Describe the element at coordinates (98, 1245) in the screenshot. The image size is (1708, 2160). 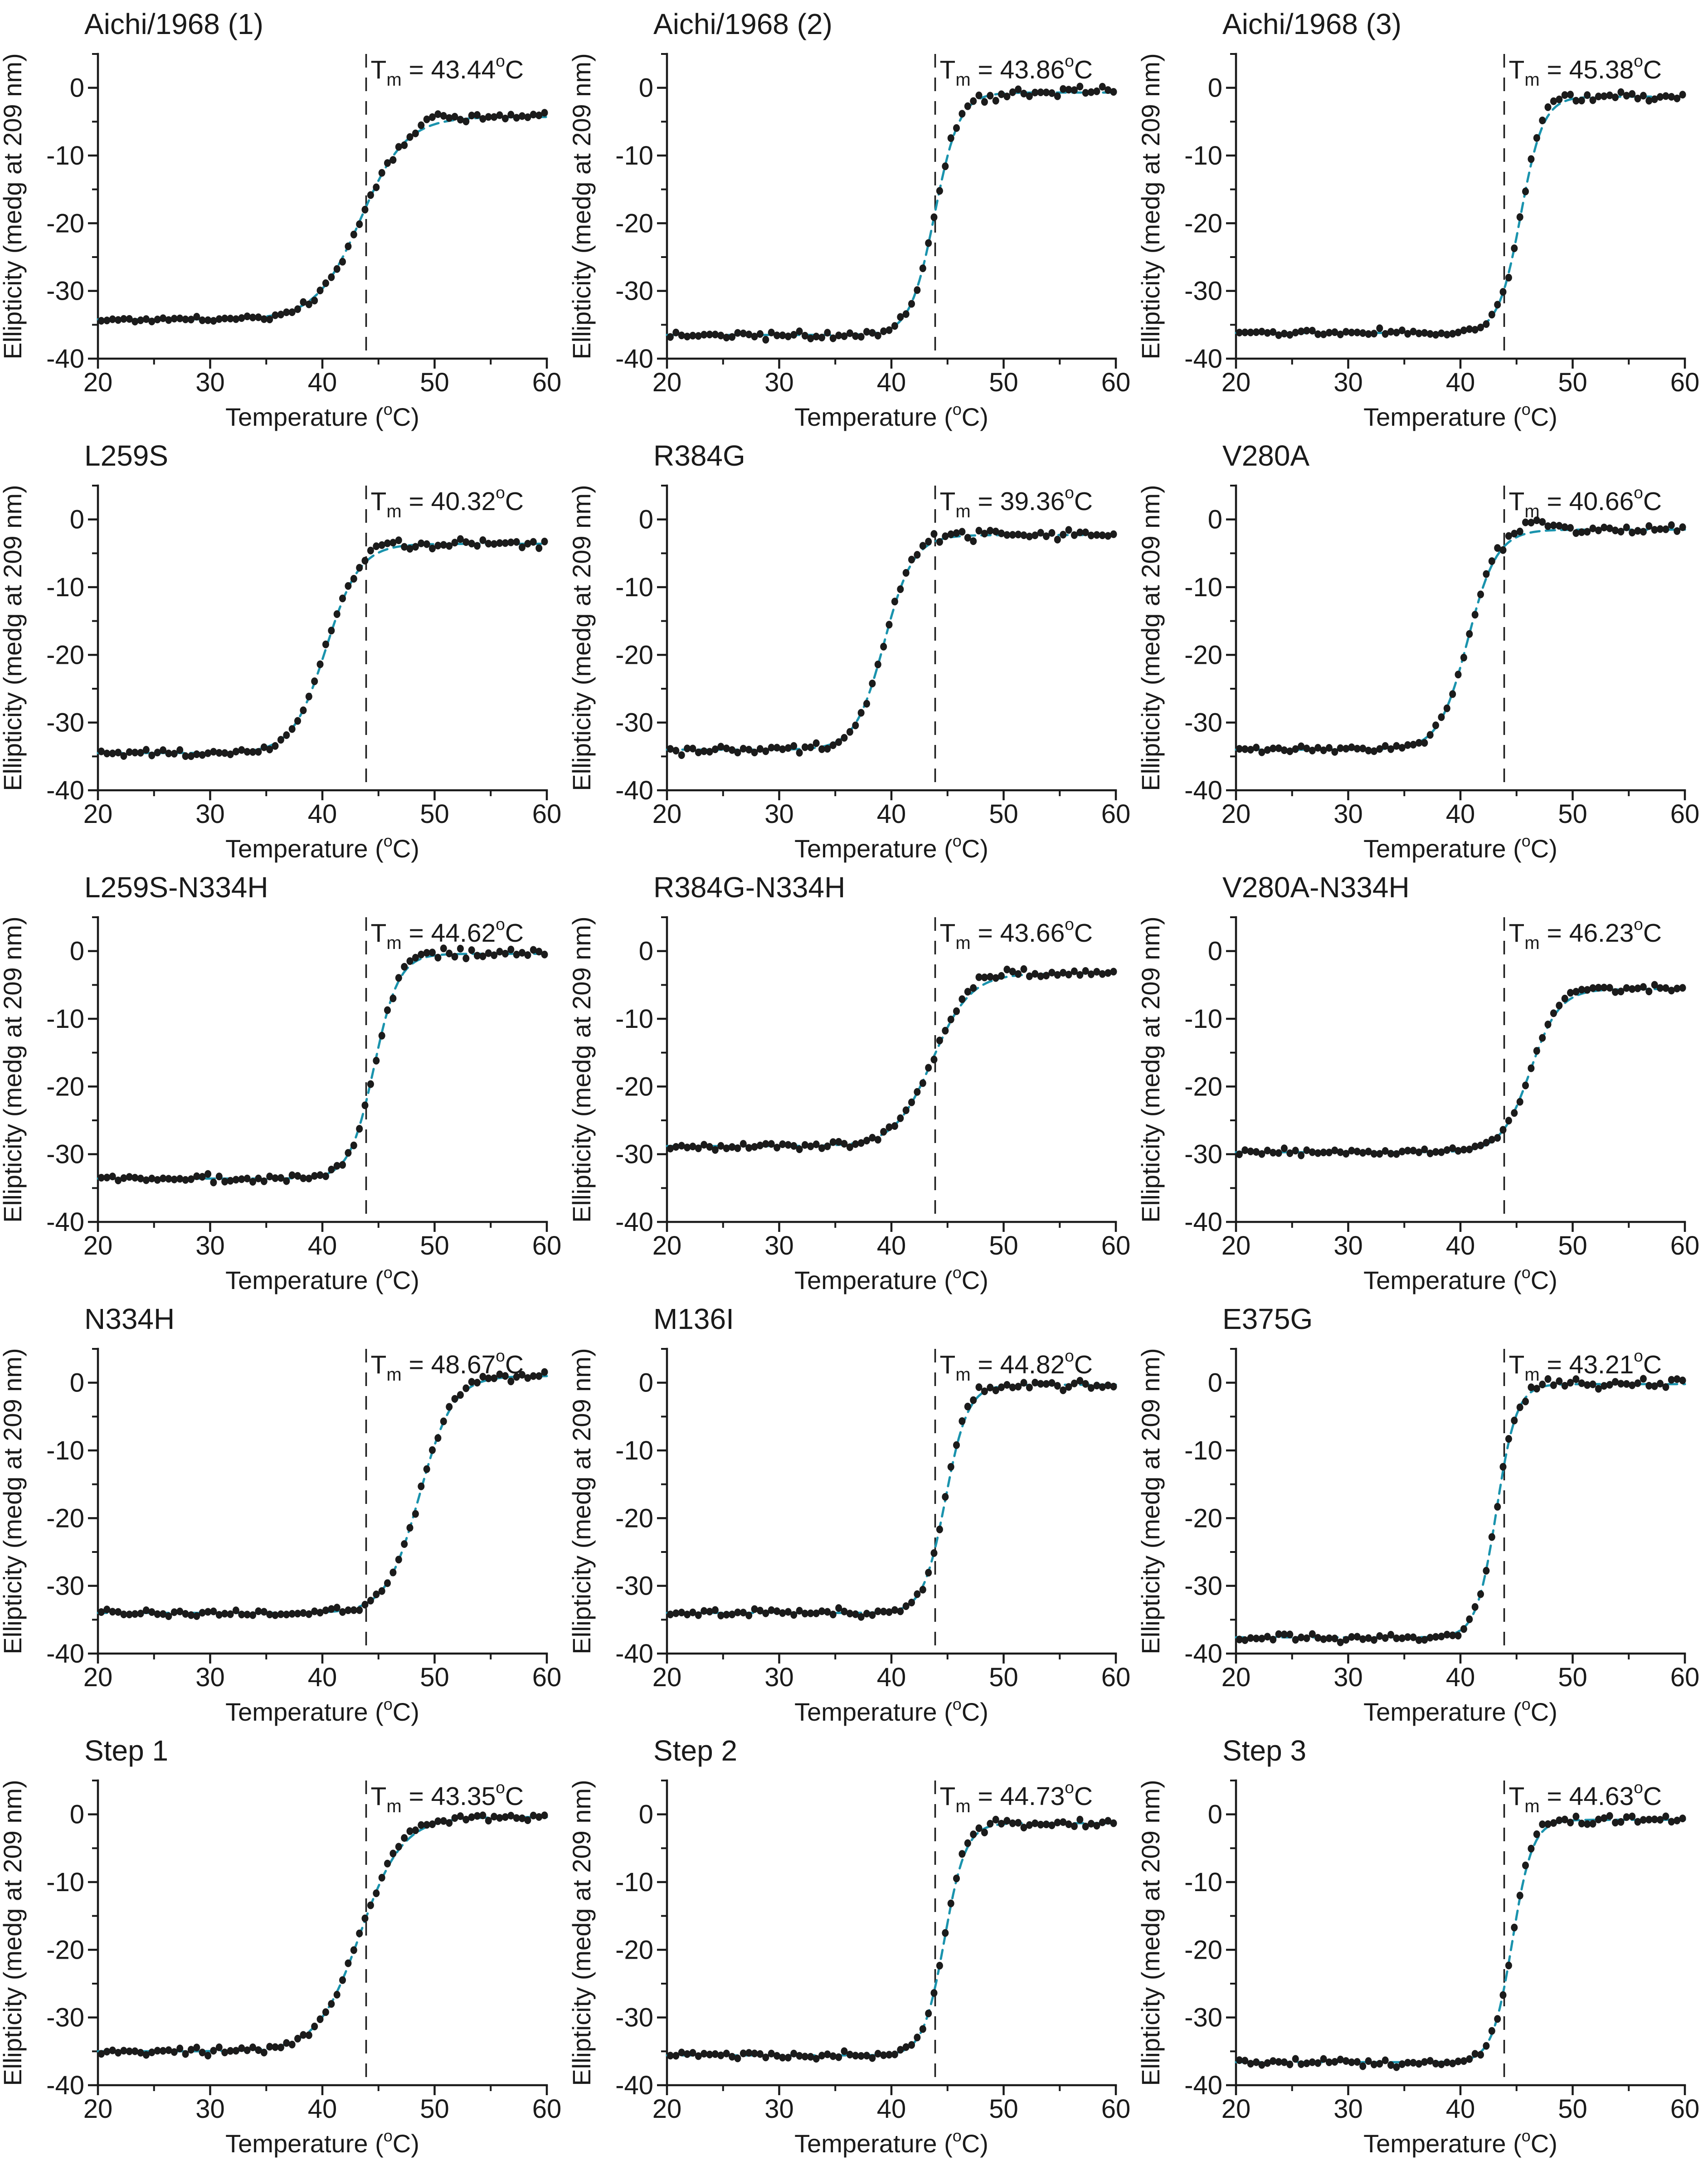
I see `x-tick-label: 20` at that location.